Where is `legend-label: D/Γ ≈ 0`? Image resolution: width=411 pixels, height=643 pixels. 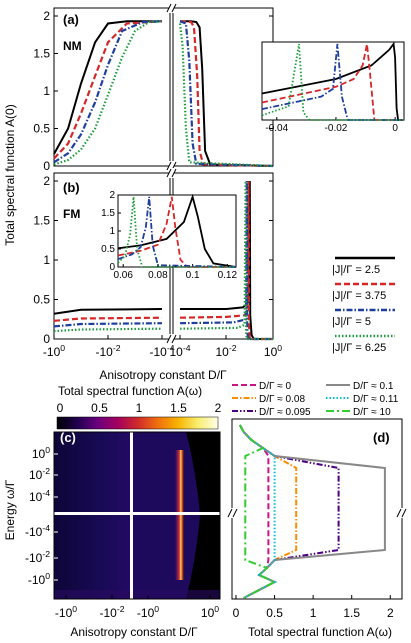
legend-label: D/Γ ≈ 0 is located at coordinates (275, 386).